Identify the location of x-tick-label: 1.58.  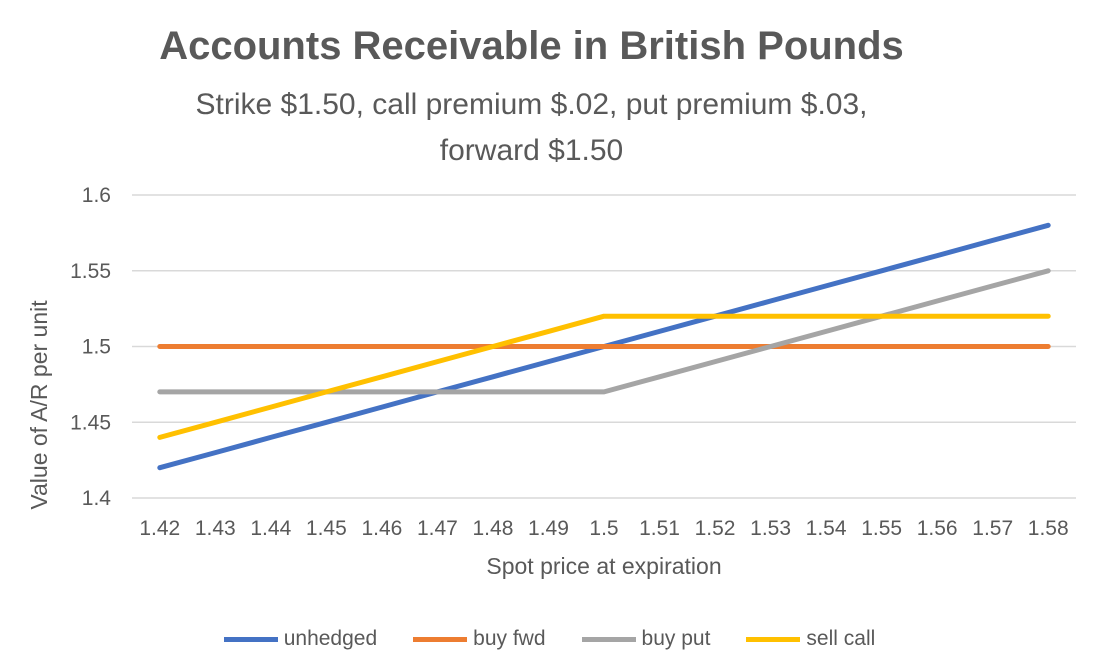
(1048, 528).